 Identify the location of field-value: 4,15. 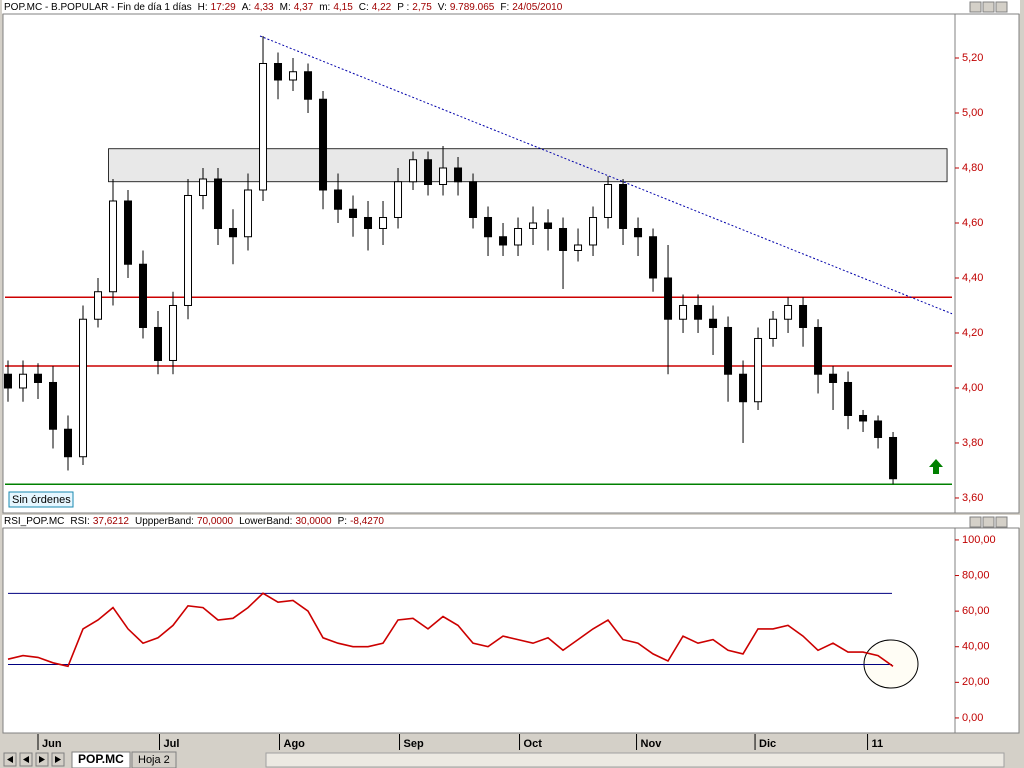
(343, 7).